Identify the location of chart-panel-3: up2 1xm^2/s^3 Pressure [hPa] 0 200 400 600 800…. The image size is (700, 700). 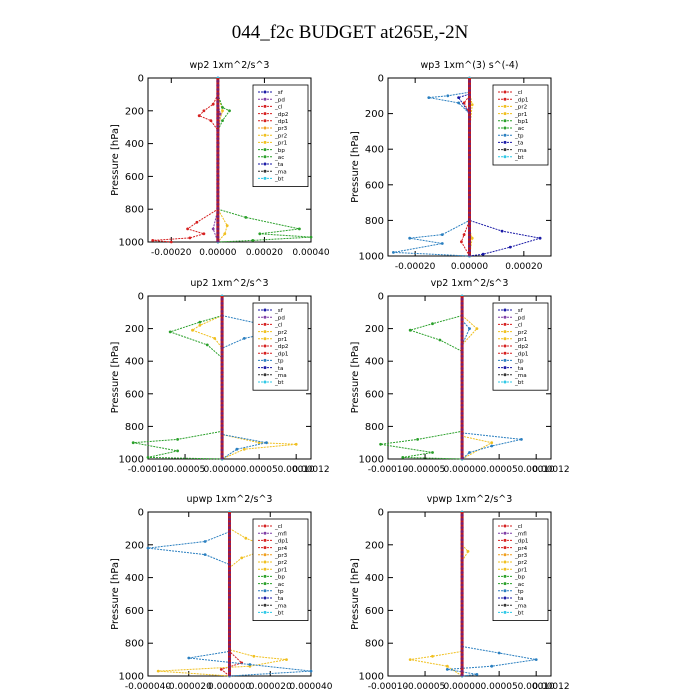
(220, 376).